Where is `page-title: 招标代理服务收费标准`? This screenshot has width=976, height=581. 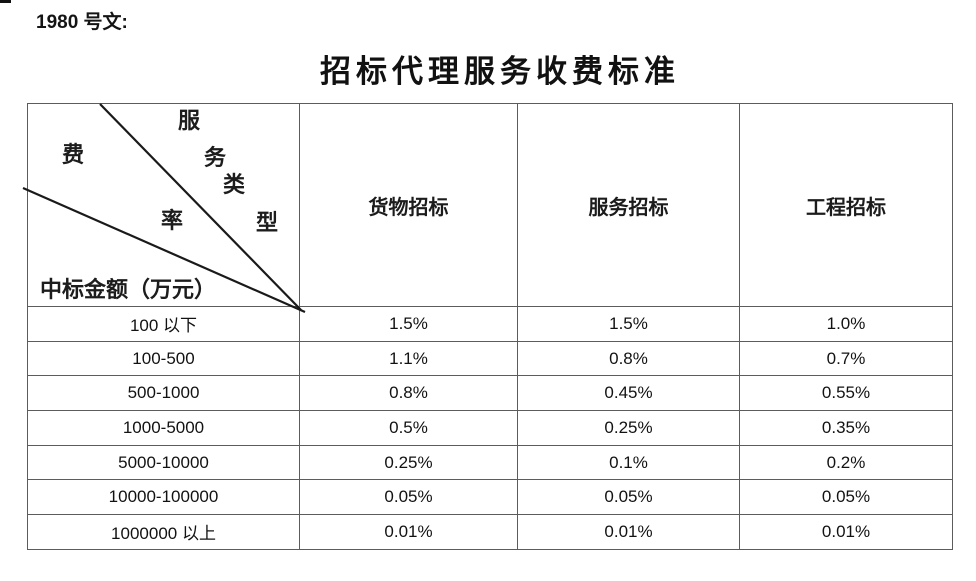 page-title: 招标代理服务收费标准 is located at coordinates (500, 71).